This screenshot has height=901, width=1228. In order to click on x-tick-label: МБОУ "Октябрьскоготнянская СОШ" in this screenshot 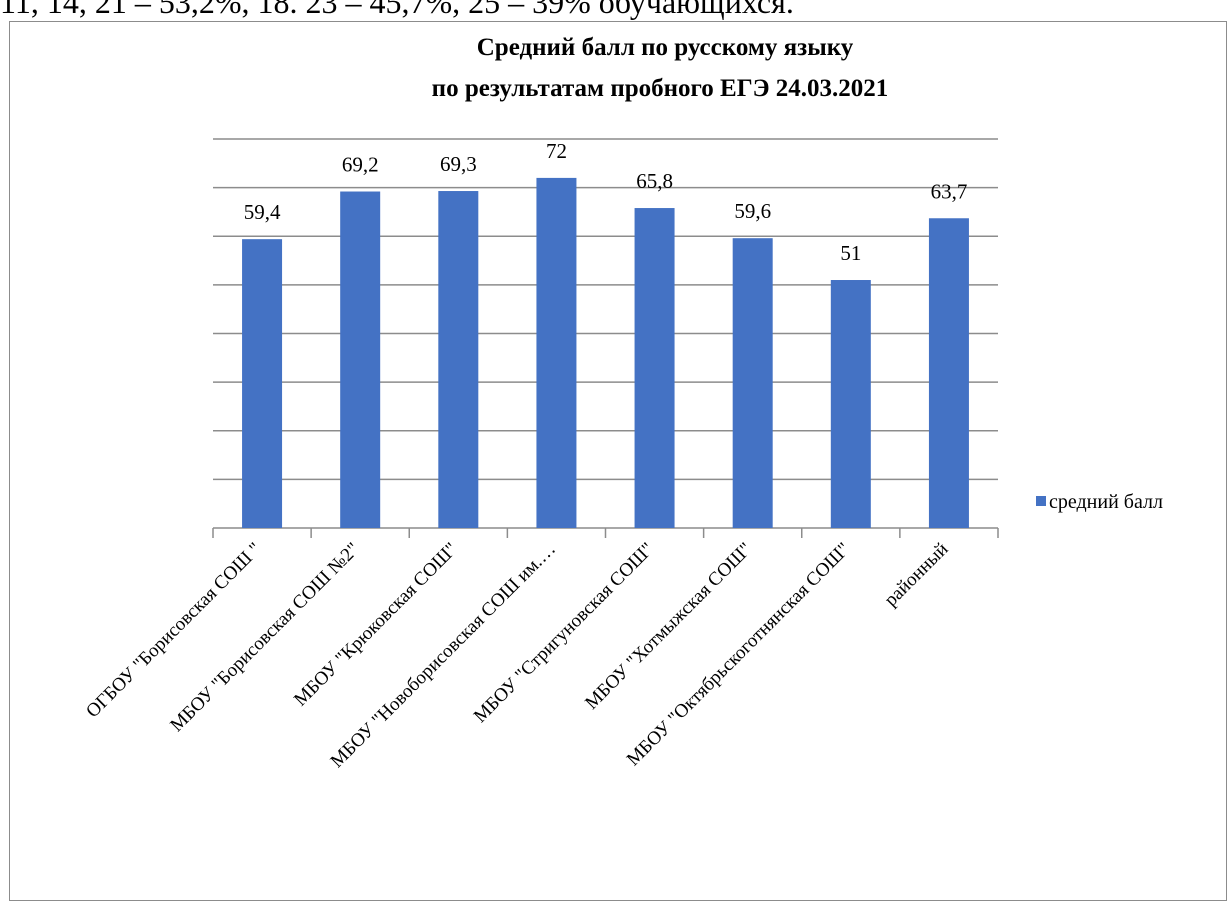, I will do `click(738, 654)`.